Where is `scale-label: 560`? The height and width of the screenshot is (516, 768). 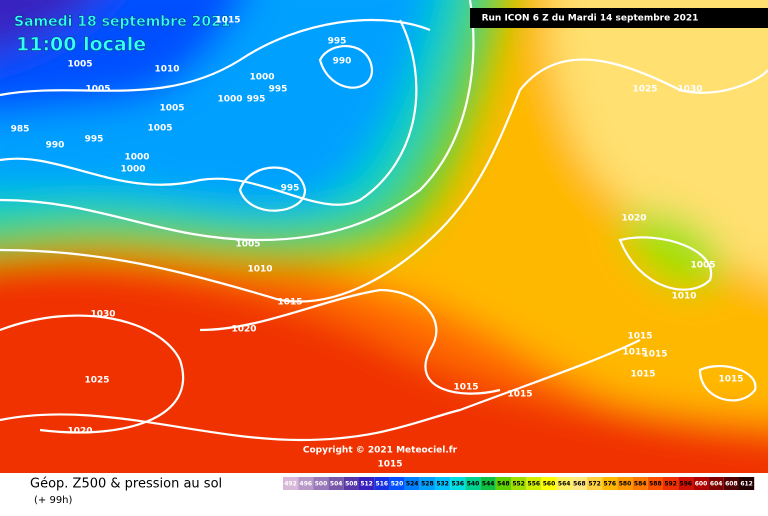
scale-label: 560 is located at coordinates (549, 484).